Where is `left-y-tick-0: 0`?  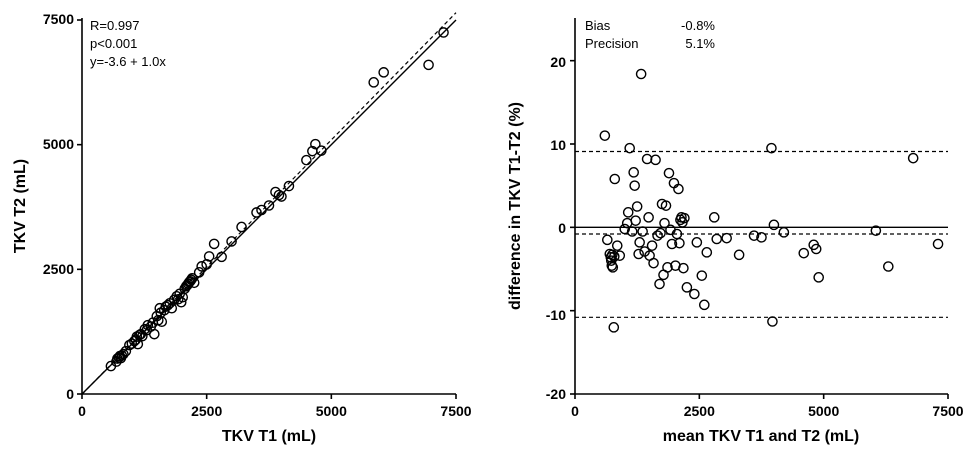
left-y-tick-0: 0 is located at coordinates (70, 394).